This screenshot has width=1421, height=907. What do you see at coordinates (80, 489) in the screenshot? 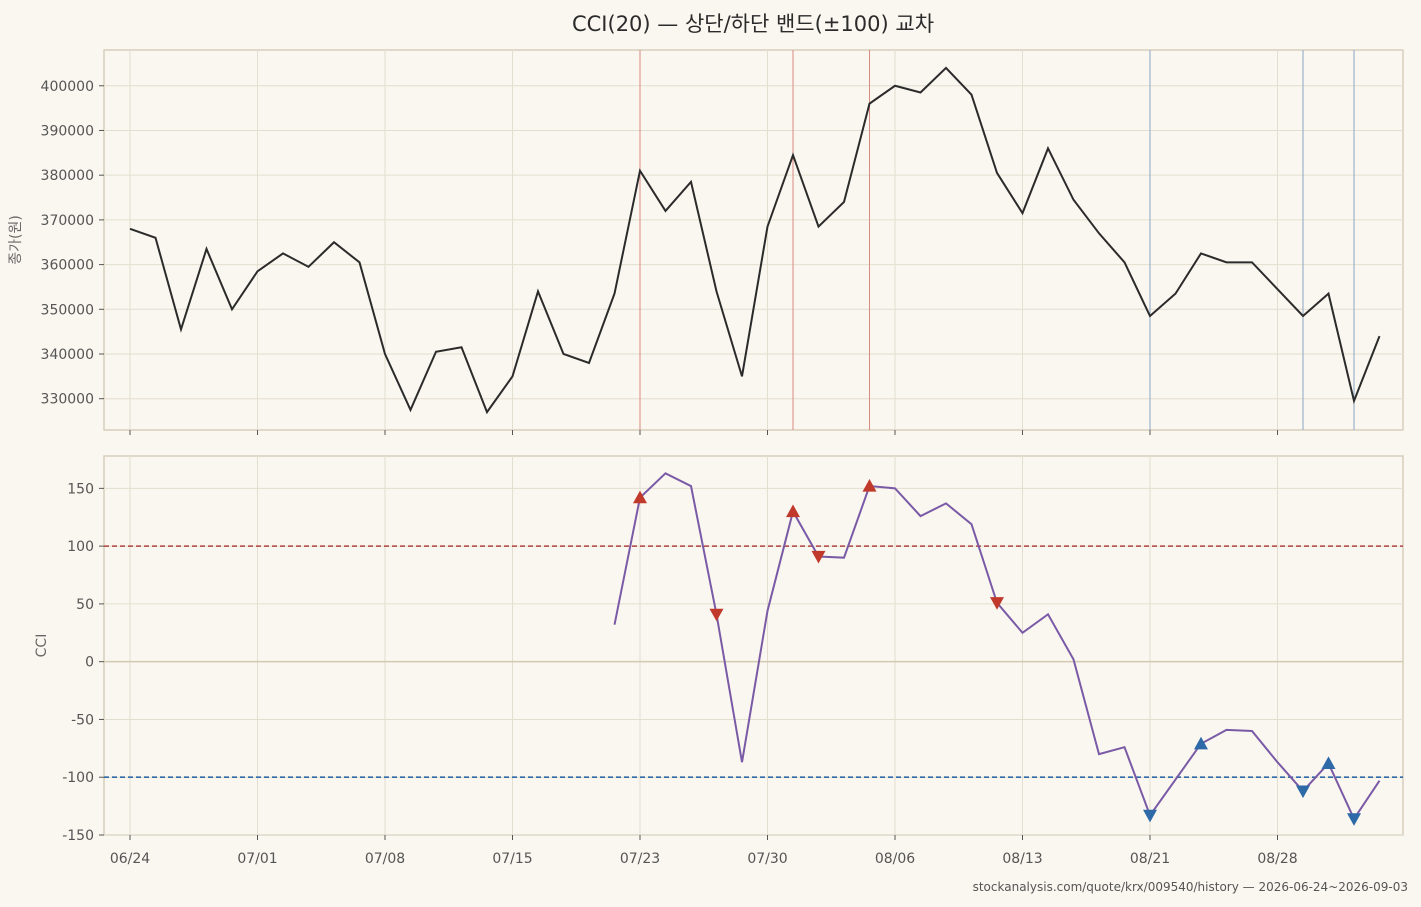
I see `cci-y-tick-label: 150` at bounding box center [80, 489].